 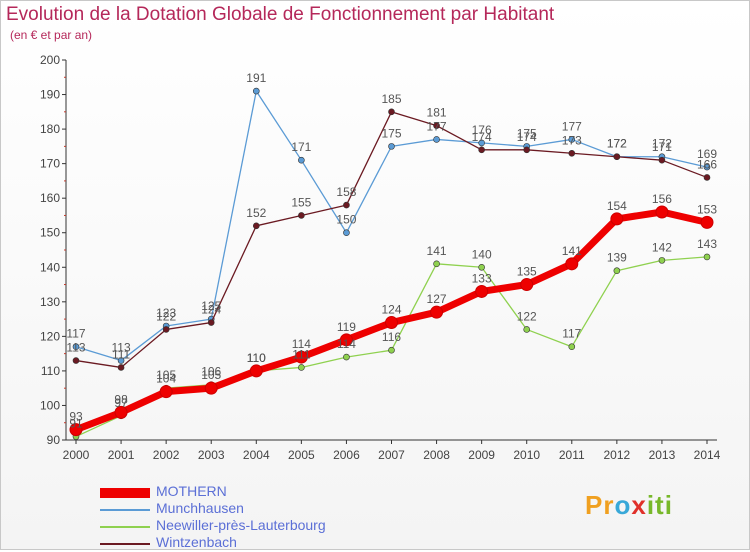 What do you see at coordinates (662, 247) in the screenshot?
I see `data-label: 142` at bounding box center [662, 247].